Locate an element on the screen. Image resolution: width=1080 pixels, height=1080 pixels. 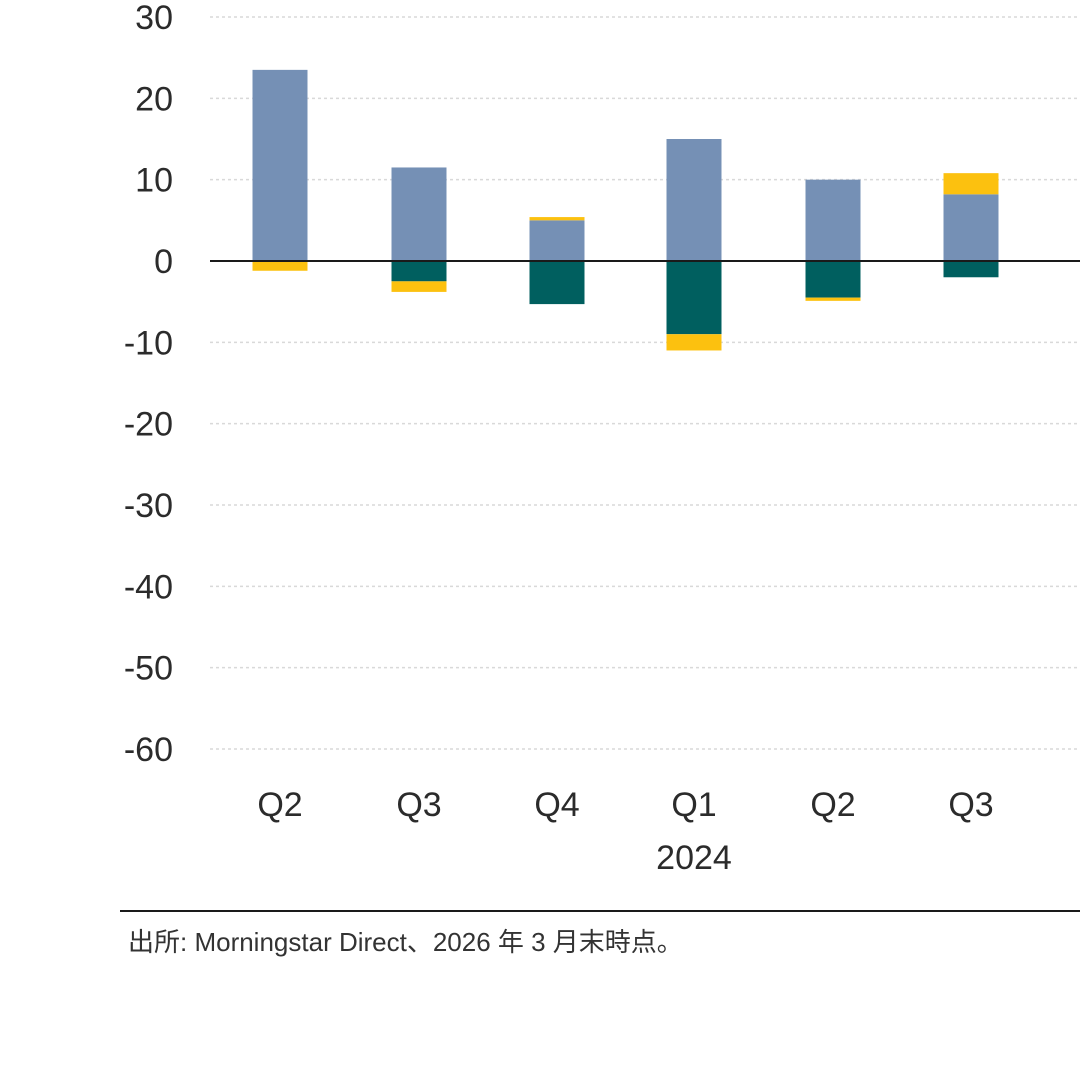
y-tick-label: -60 is located at coordinates (148, 750).